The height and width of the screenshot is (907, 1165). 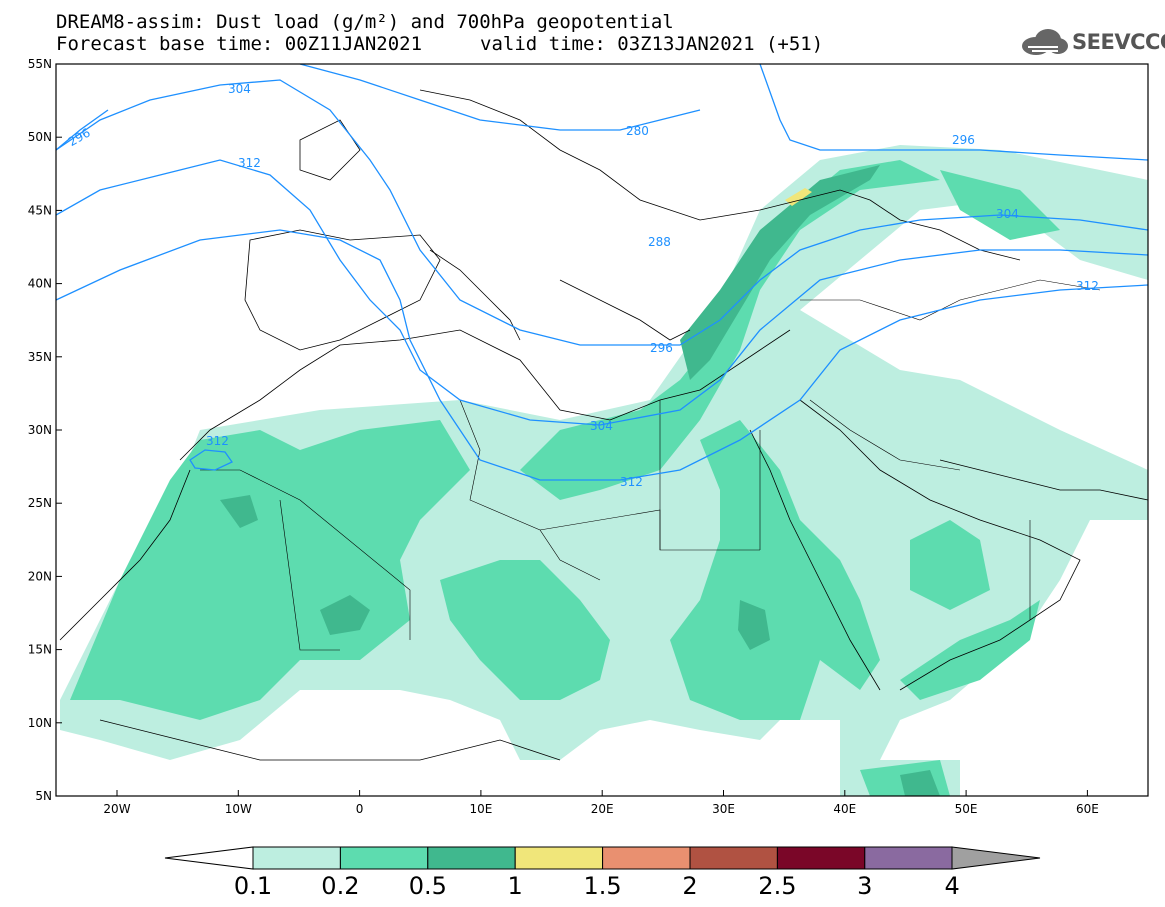 What do you see at coordinates (239, 44) in the screenshot?
I see `forecast-base-time: Forecast base time: 00Z11JAN2021` at bounding box center [239, 44].